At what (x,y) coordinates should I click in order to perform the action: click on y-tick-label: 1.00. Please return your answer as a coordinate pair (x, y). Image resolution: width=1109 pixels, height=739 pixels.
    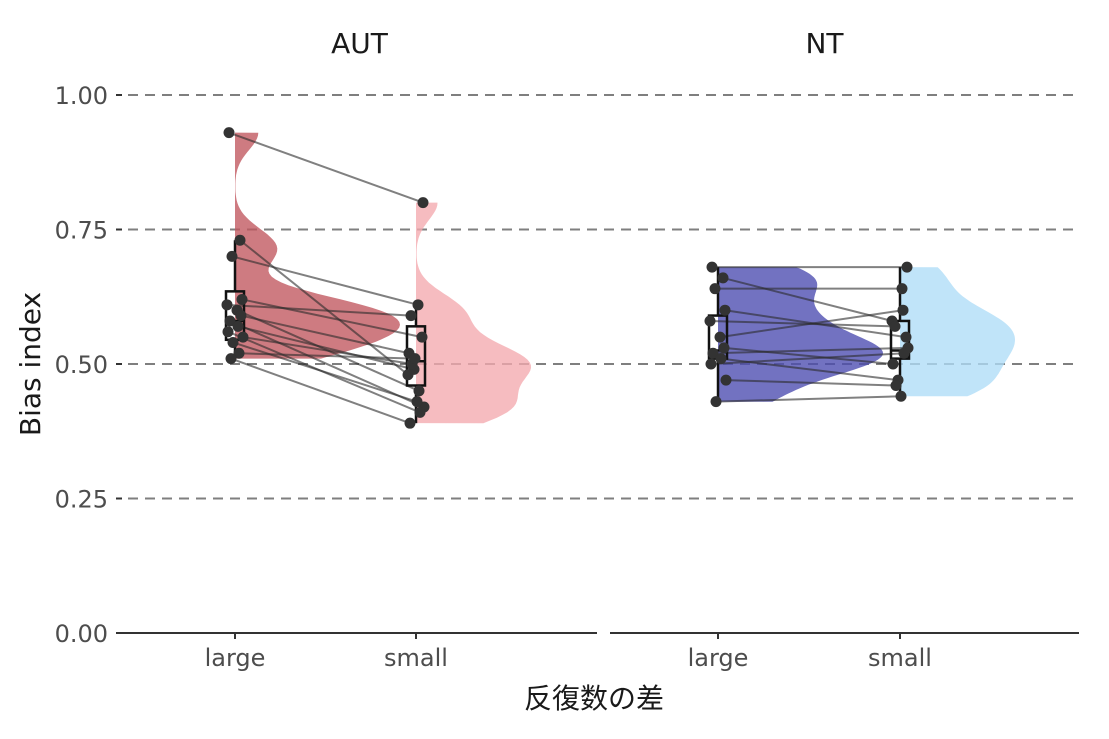
    Looking at the image, I should click on (81, 96).